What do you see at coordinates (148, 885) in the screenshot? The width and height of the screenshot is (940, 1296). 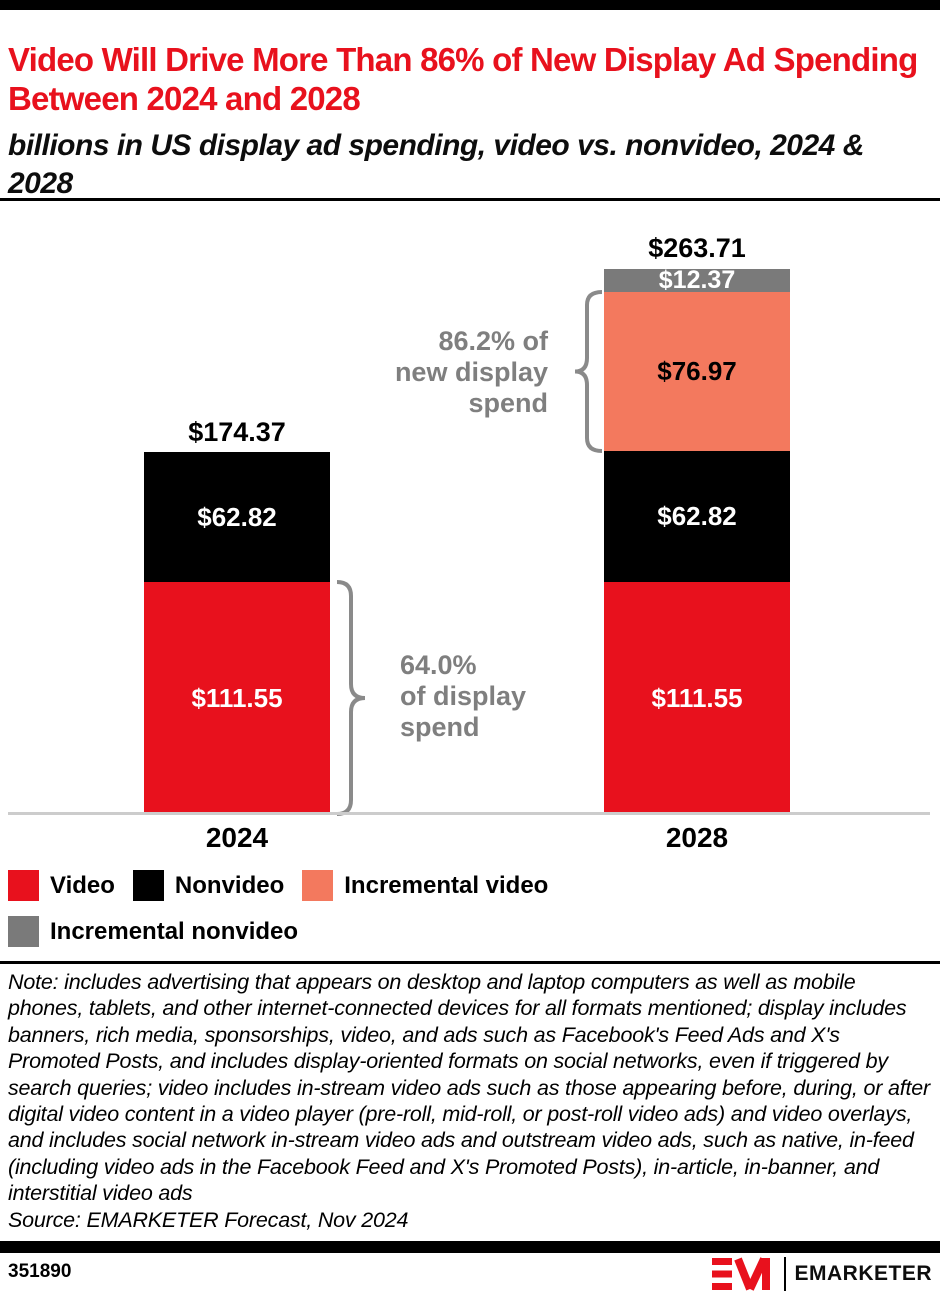 I see `legend-swatch-nonvideo` at bounding box center [148, 885].